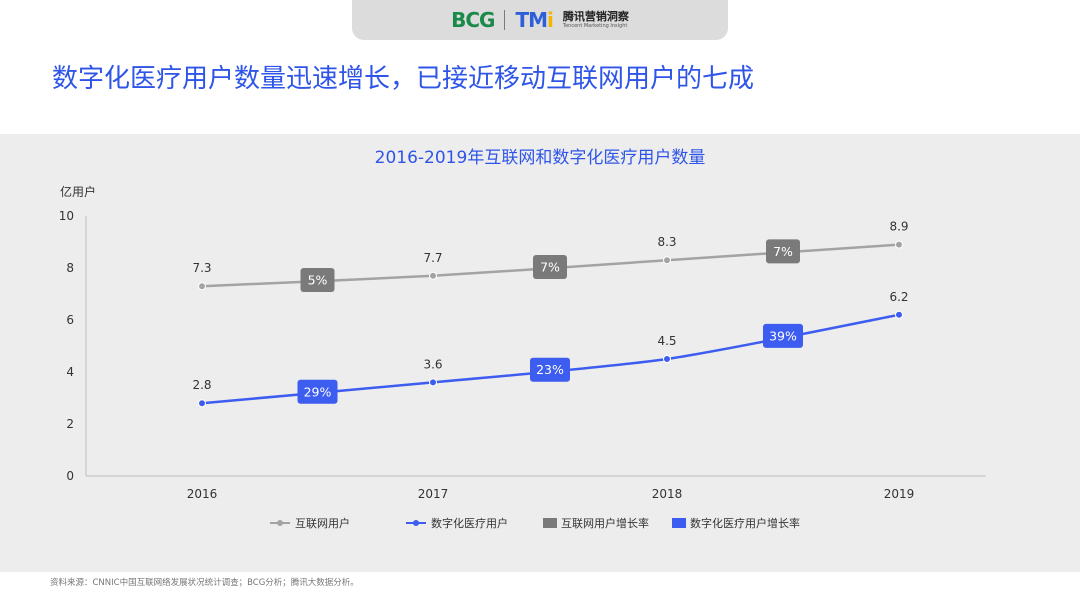 This screenshot has width=1080, height=608. I want to click on y-tick-label: 6, so click(70, 320).